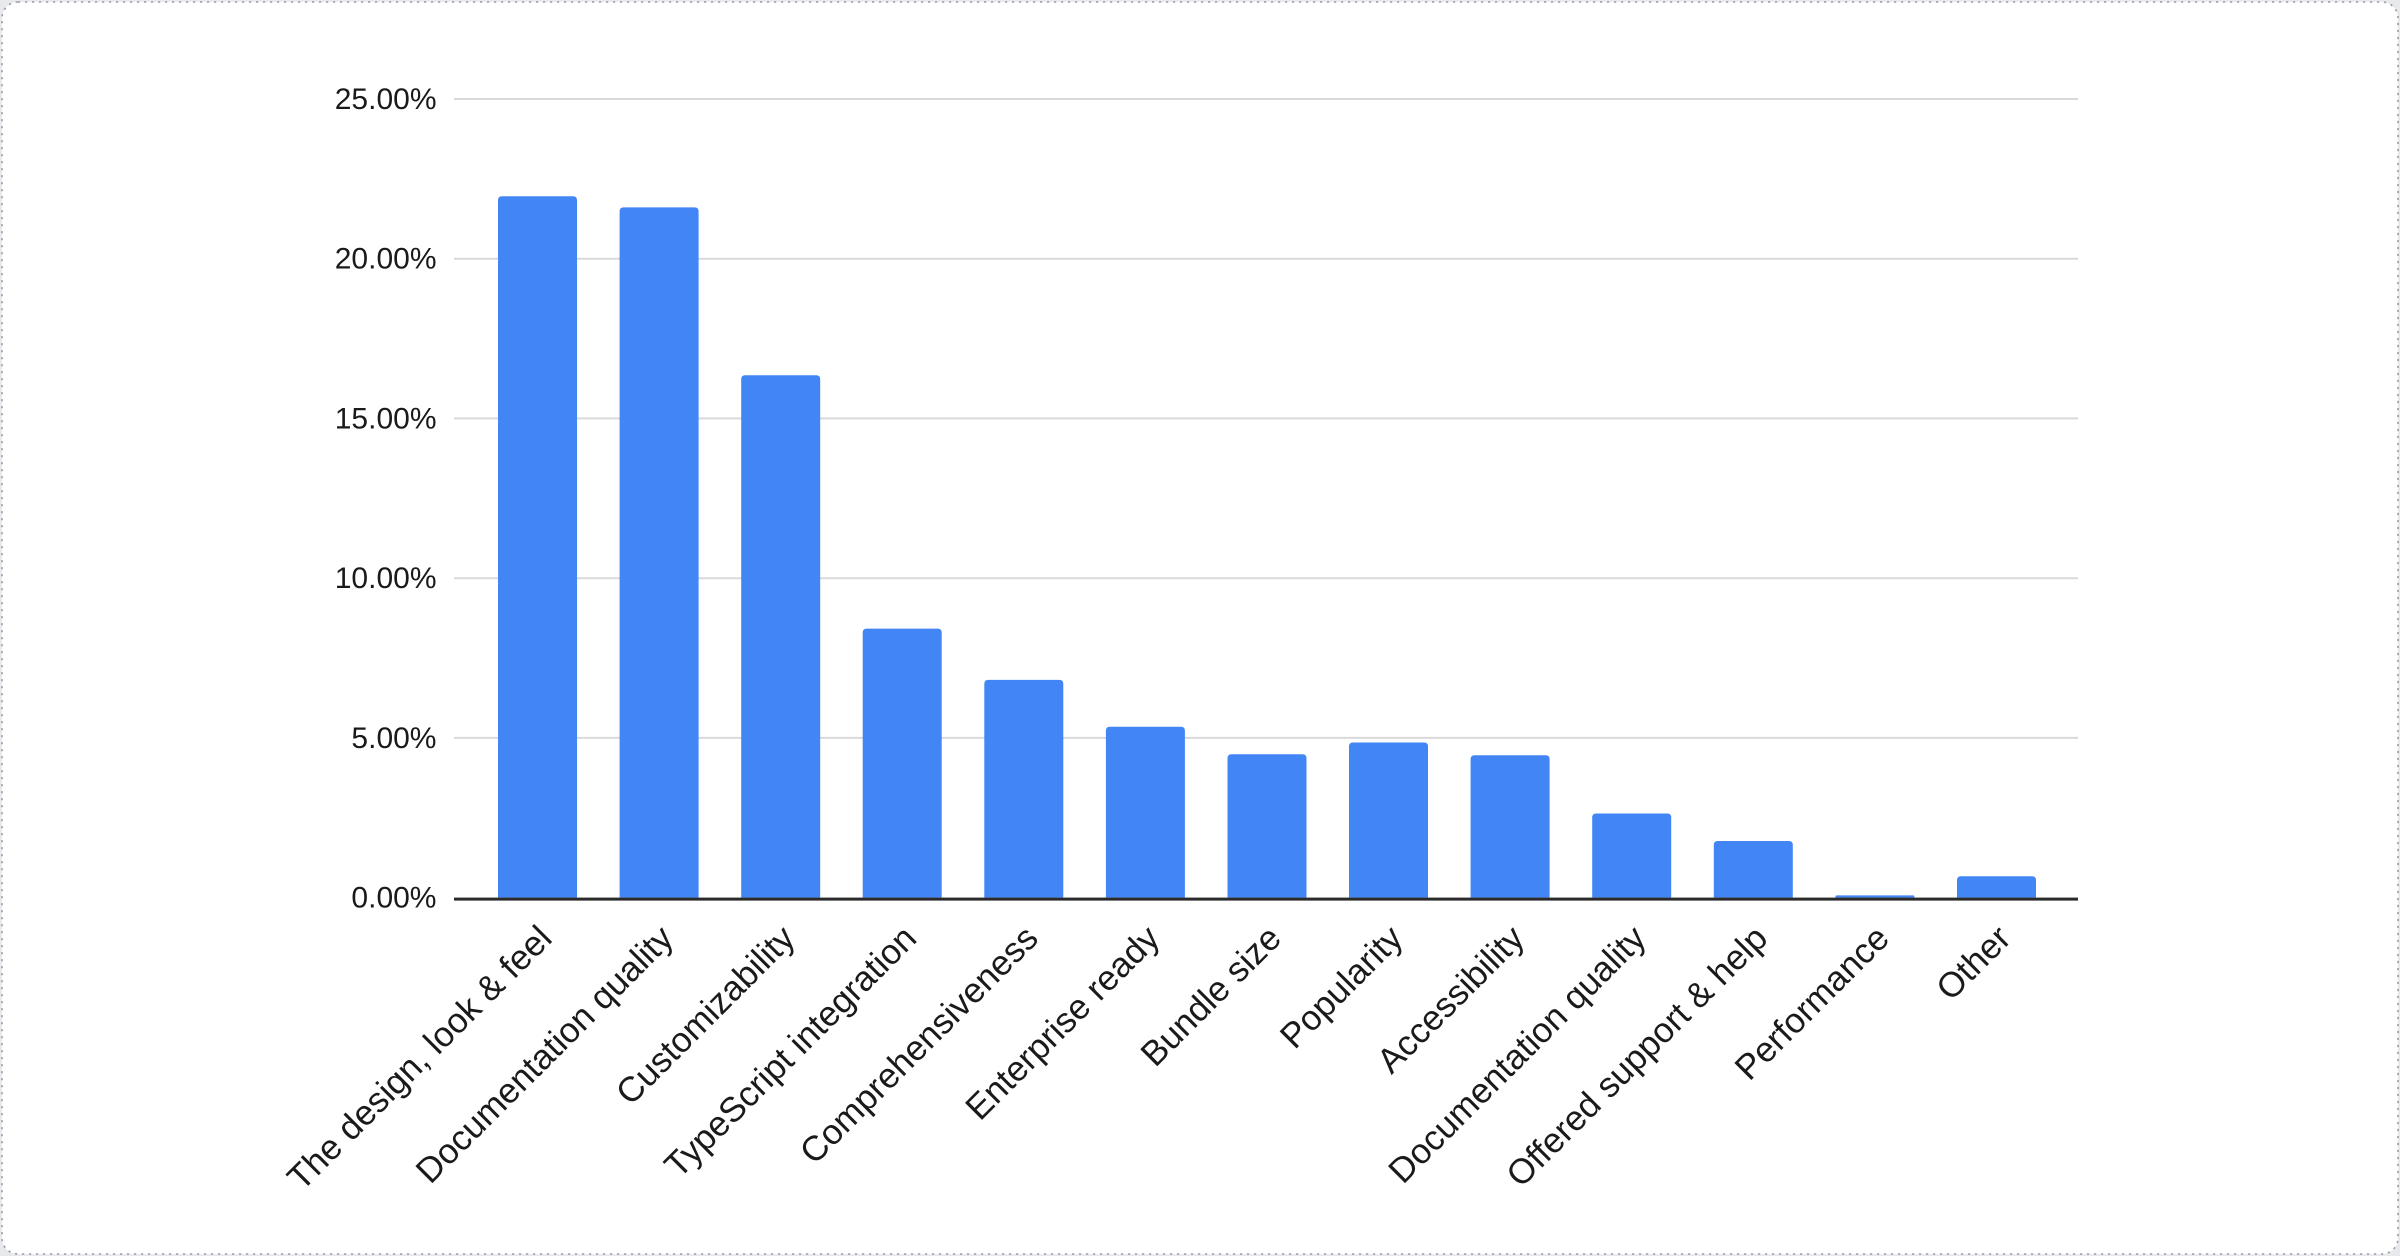 The width and height of the screenshot is (2400, 1256). I want to click on svg-text: 5.00%, so click(393, 738).